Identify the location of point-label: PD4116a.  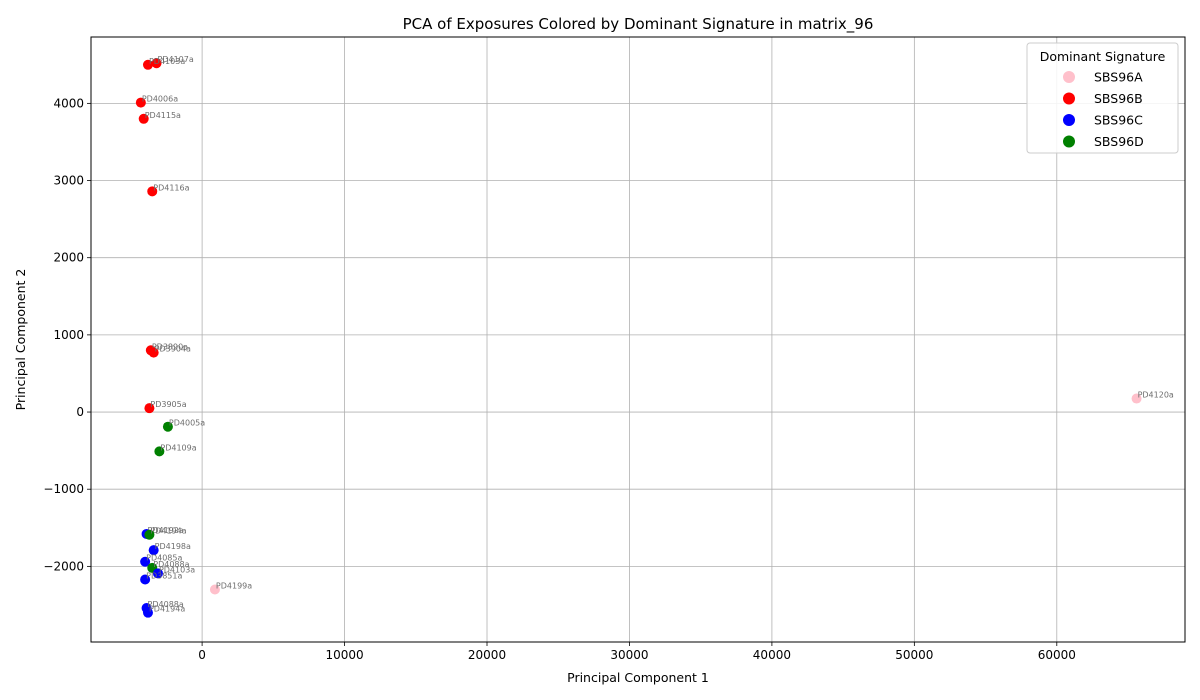
(171, 187).